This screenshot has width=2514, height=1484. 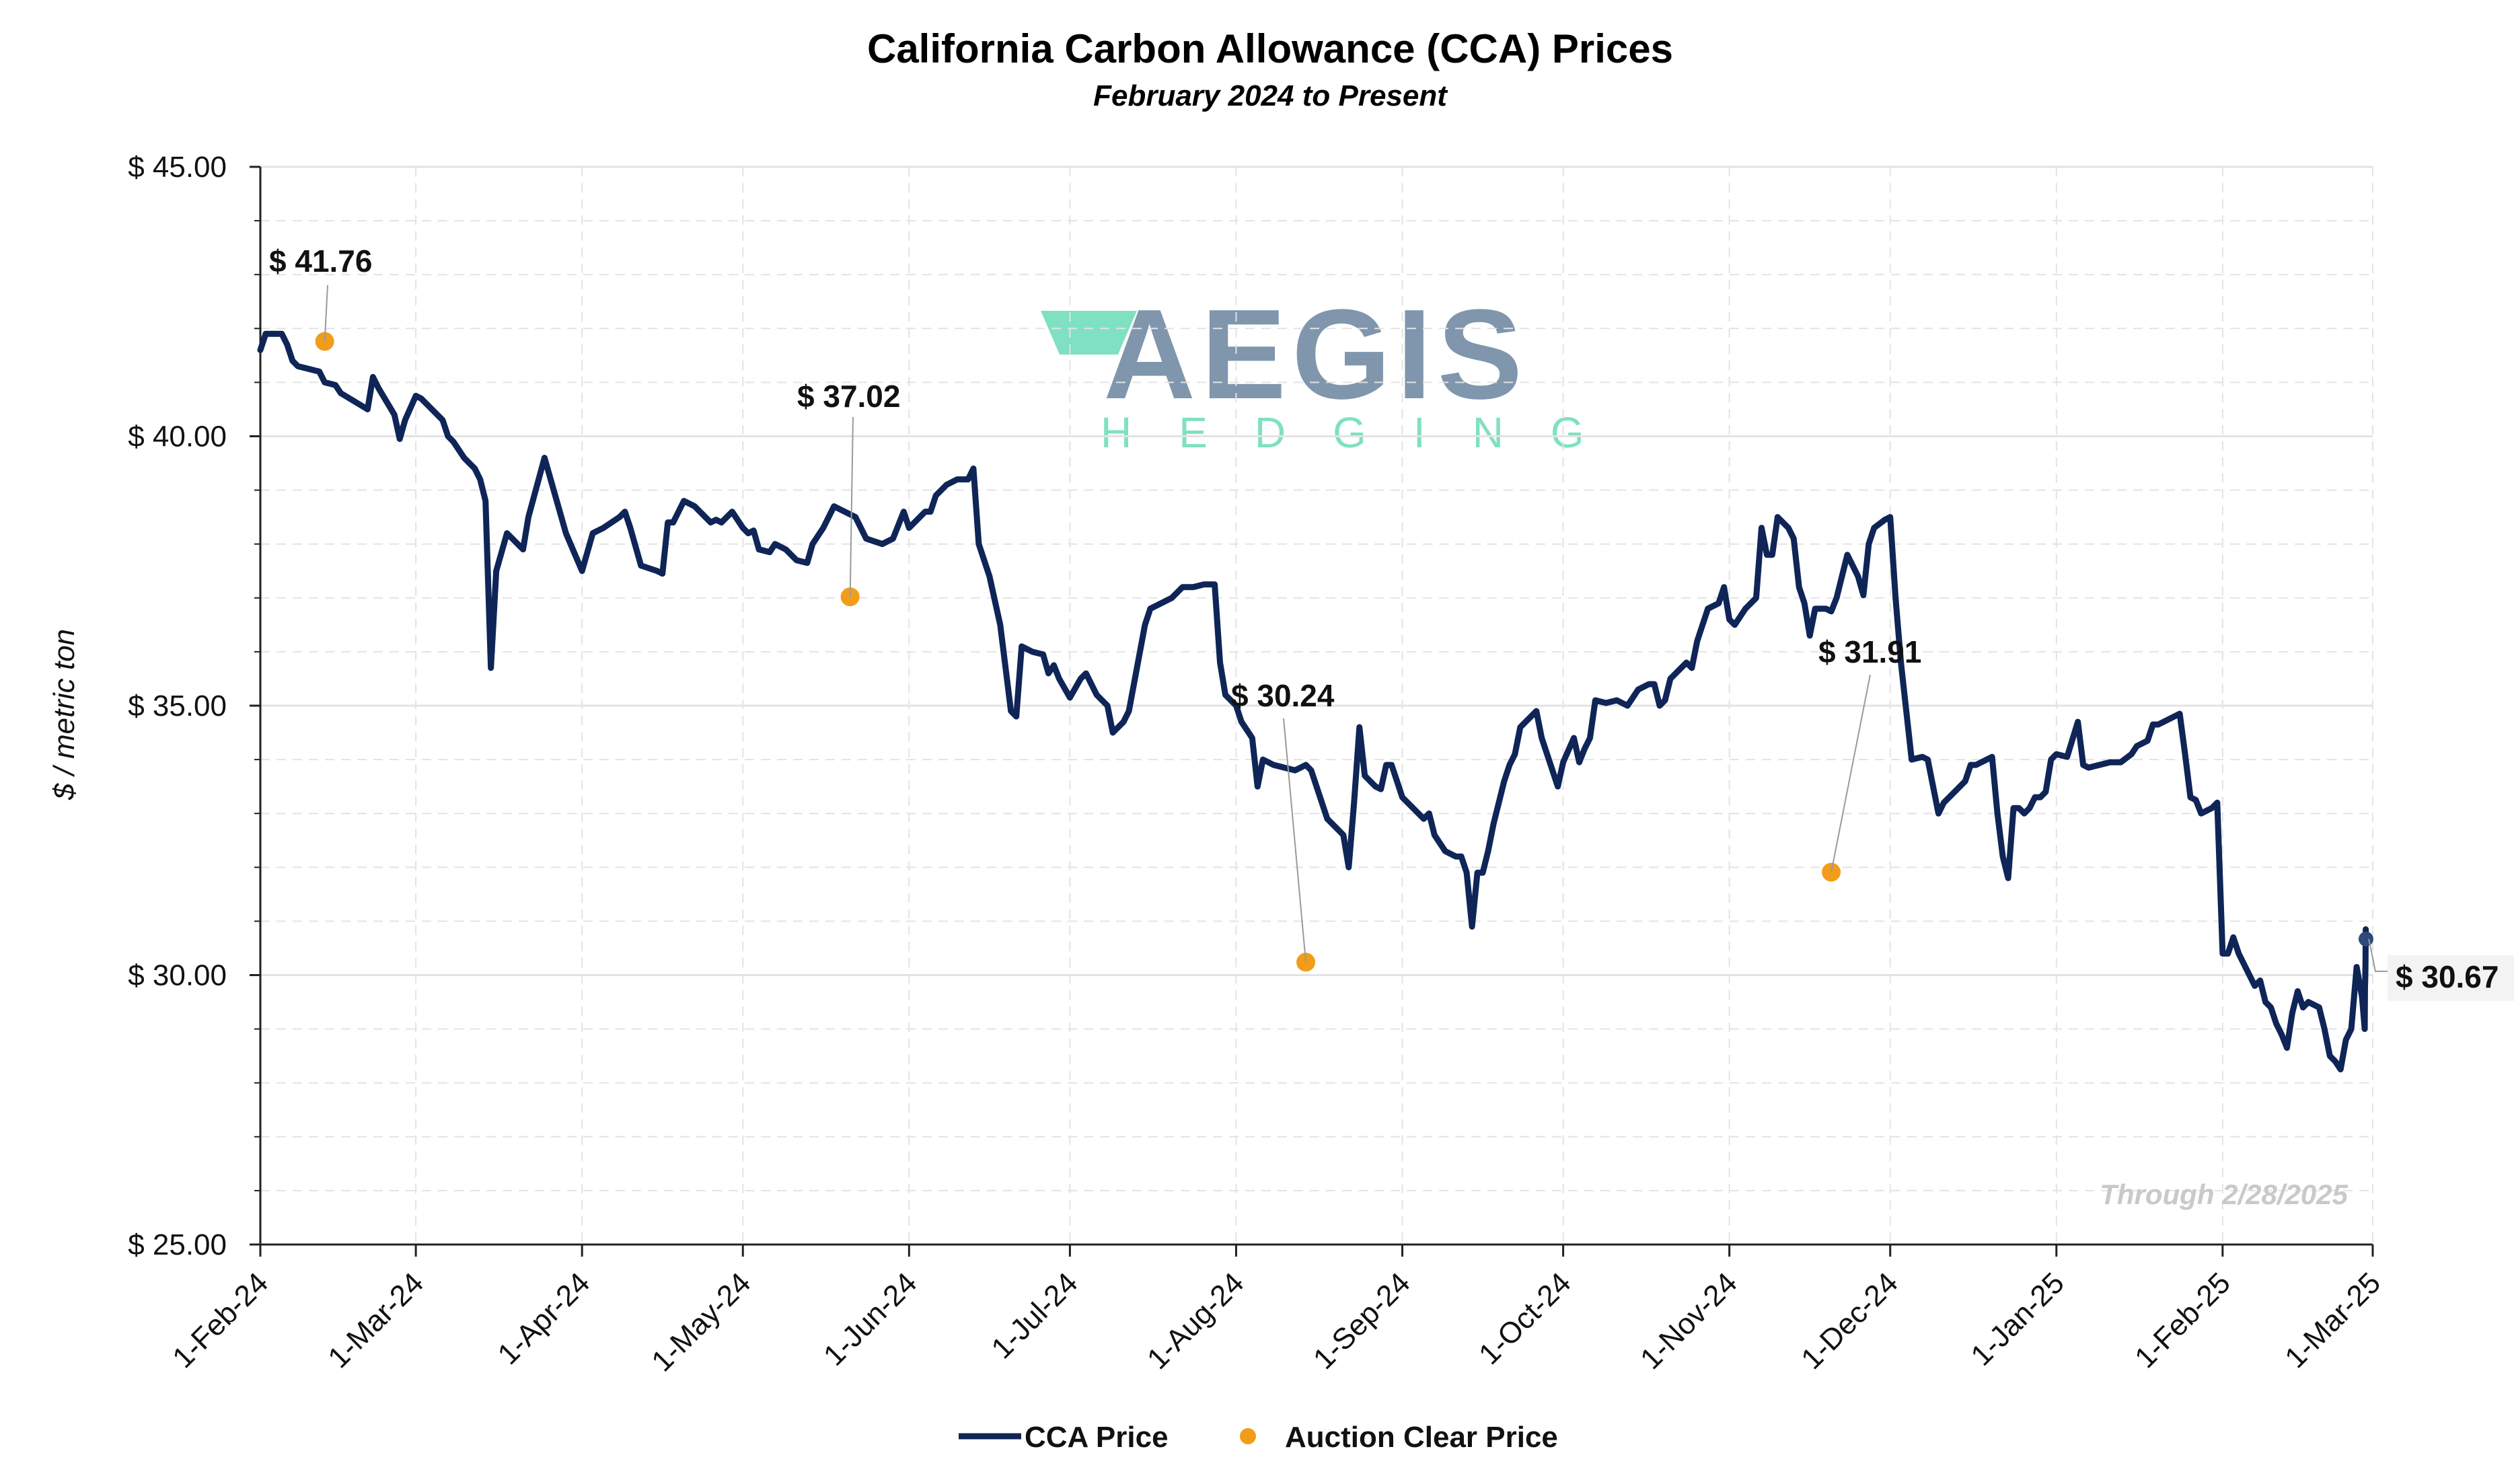 What do you see at coordinates (1525, 1318) in the screenshot?
I see `x-tick-label: 1-Oct-24` at bounding box center [1525, 1318].